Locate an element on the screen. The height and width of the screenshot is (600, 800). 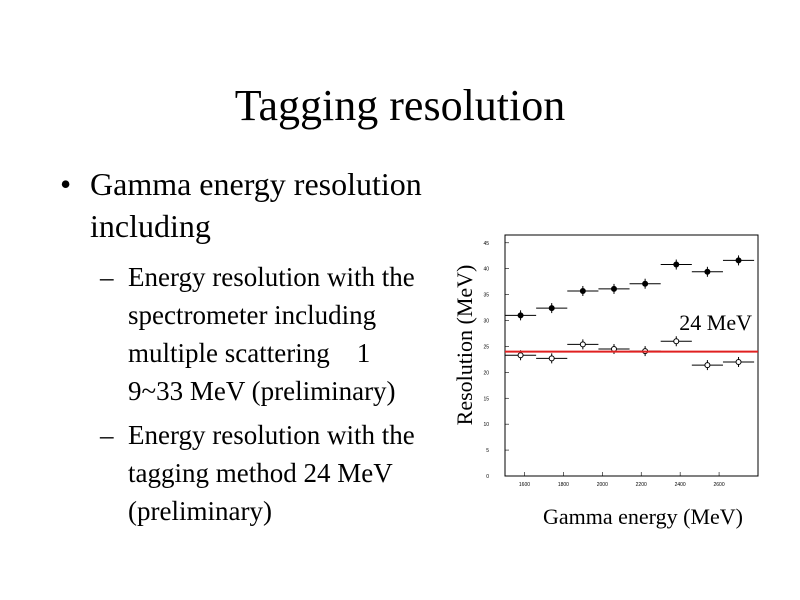
y-tick-label: 35 is located at coordinates (486, 296).